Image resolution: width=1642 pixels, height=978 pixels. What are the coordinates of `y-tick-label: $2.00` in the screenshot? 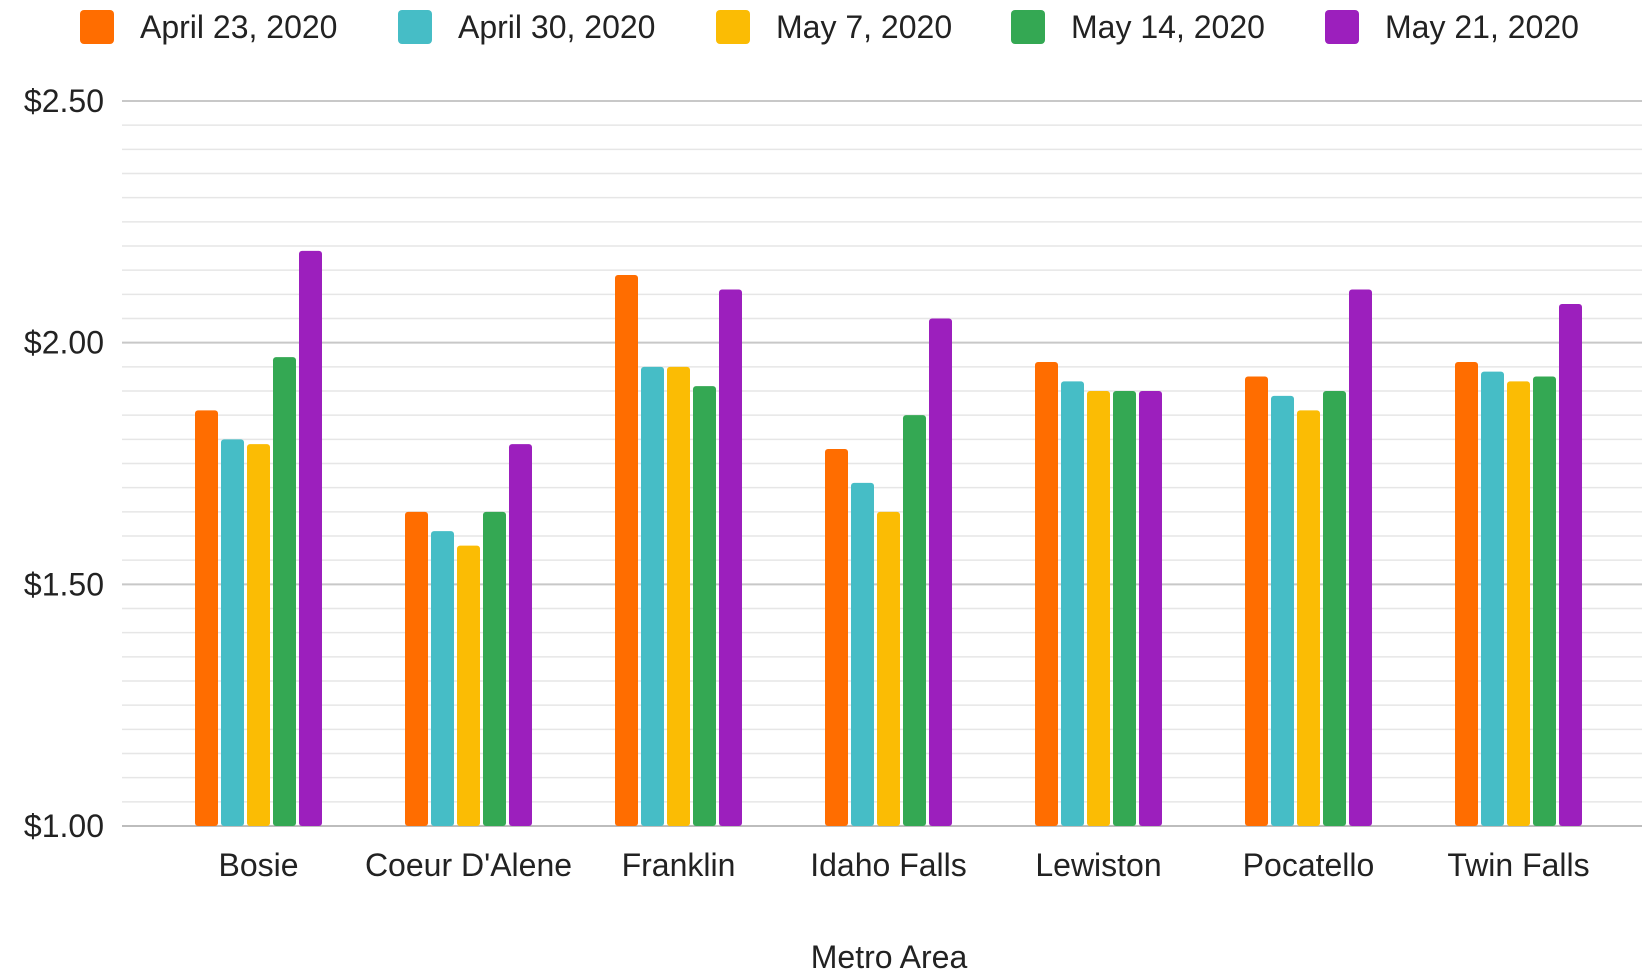 It's located at (64, 343).